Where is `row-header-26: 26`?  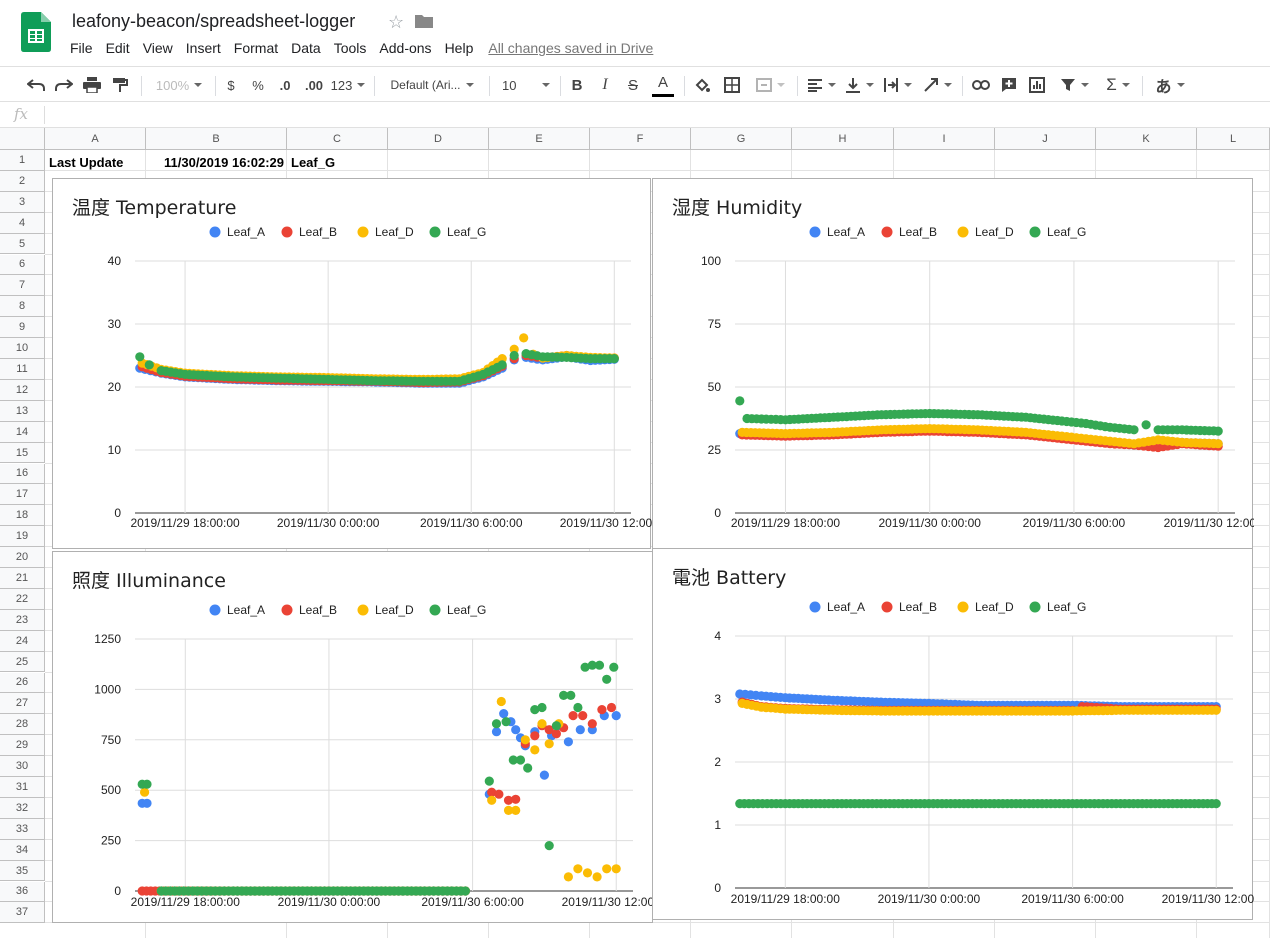
row-header-26: 26 is located at coordinates (22, 683).